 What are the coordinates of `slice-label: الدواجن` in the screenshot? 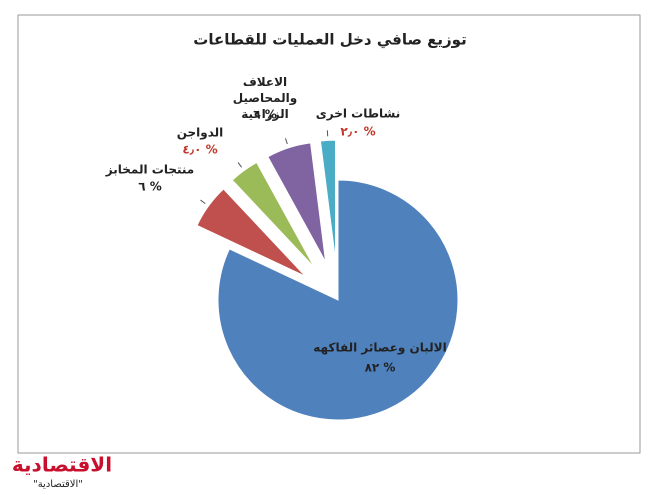 It's located at (200, 133).